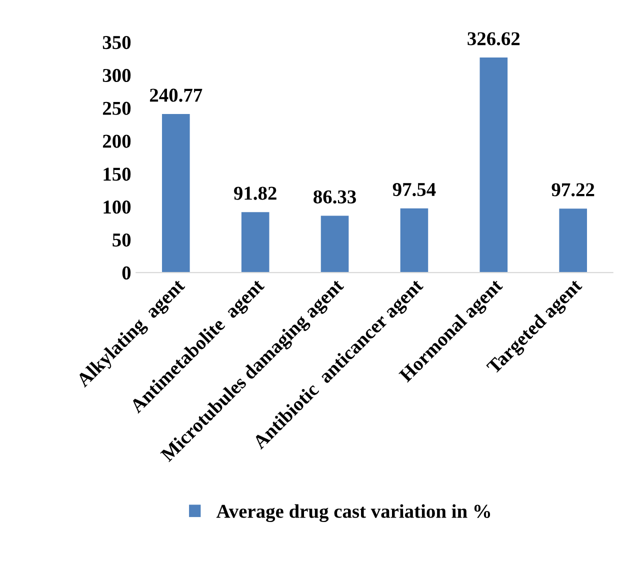 Image resolution: width=619 pixels, height=562 pixels. I want to click on data-label: 97.22, so click(573, 189).